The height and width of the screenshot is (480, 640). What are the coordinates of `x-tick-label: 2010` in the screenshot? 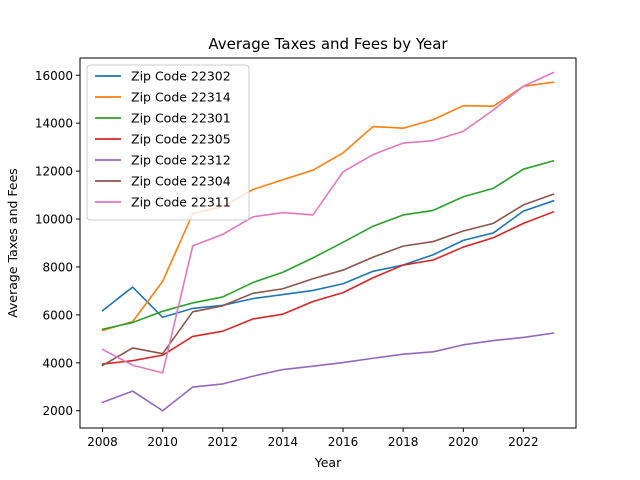 It's located at (162, 442).